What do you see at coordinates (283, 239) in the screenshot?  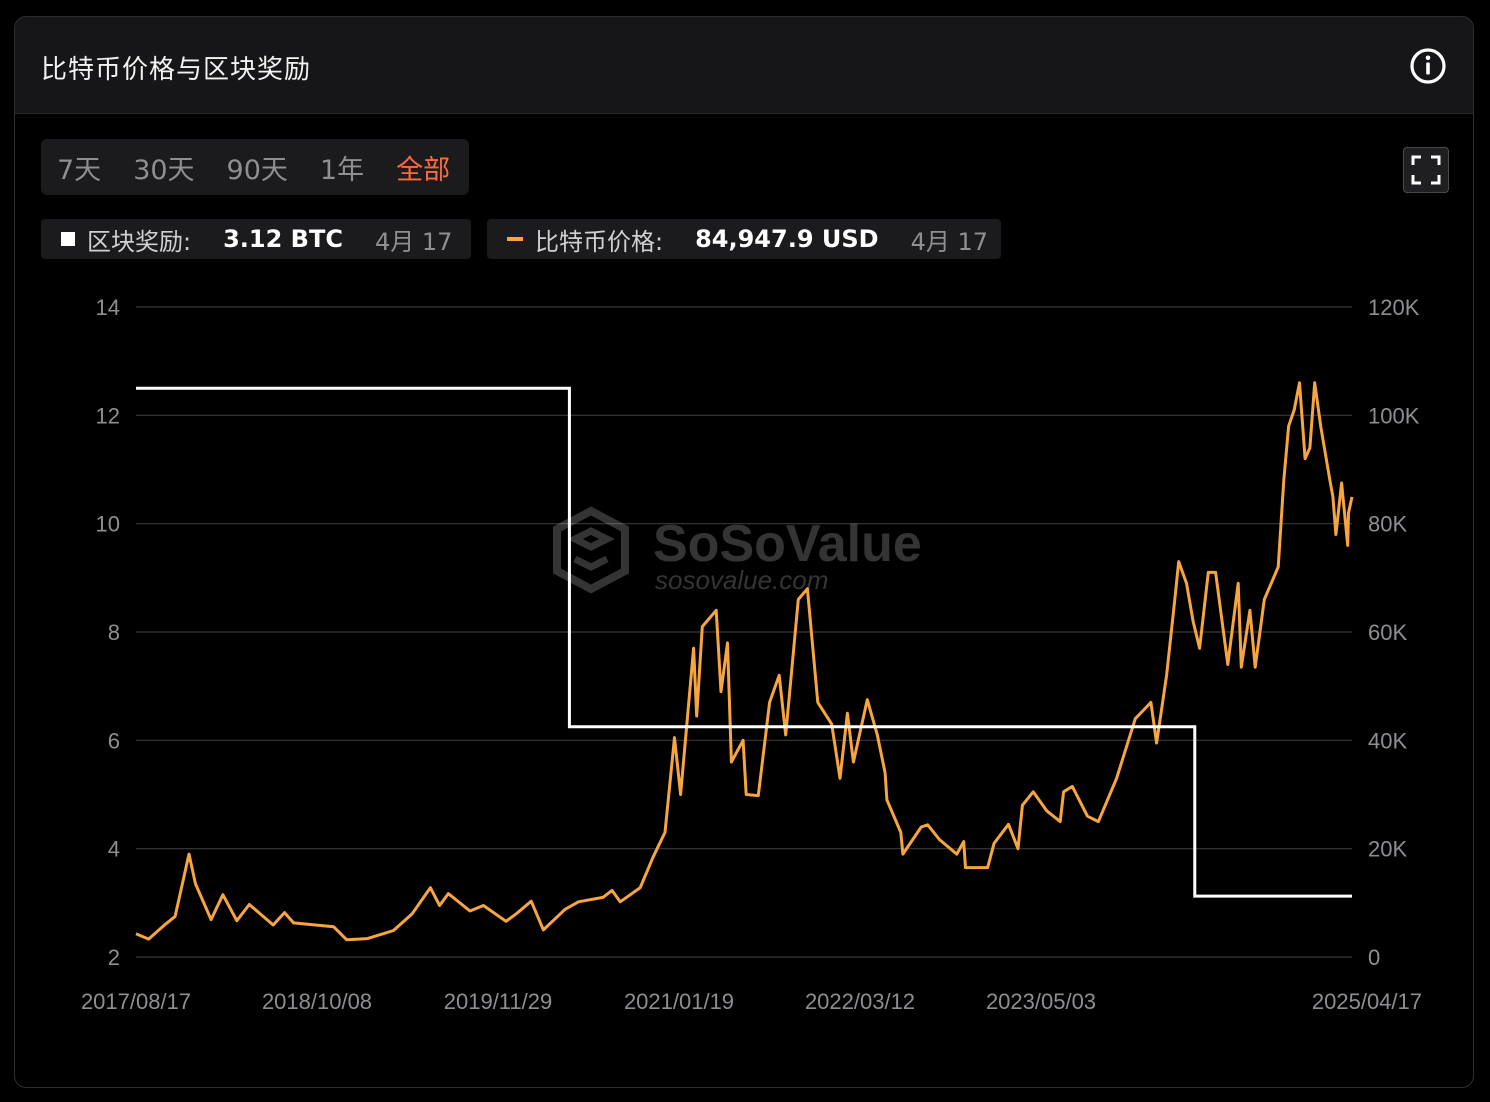 I see `reward-value: 3.12 BTC` at bounding box center [283, 239].